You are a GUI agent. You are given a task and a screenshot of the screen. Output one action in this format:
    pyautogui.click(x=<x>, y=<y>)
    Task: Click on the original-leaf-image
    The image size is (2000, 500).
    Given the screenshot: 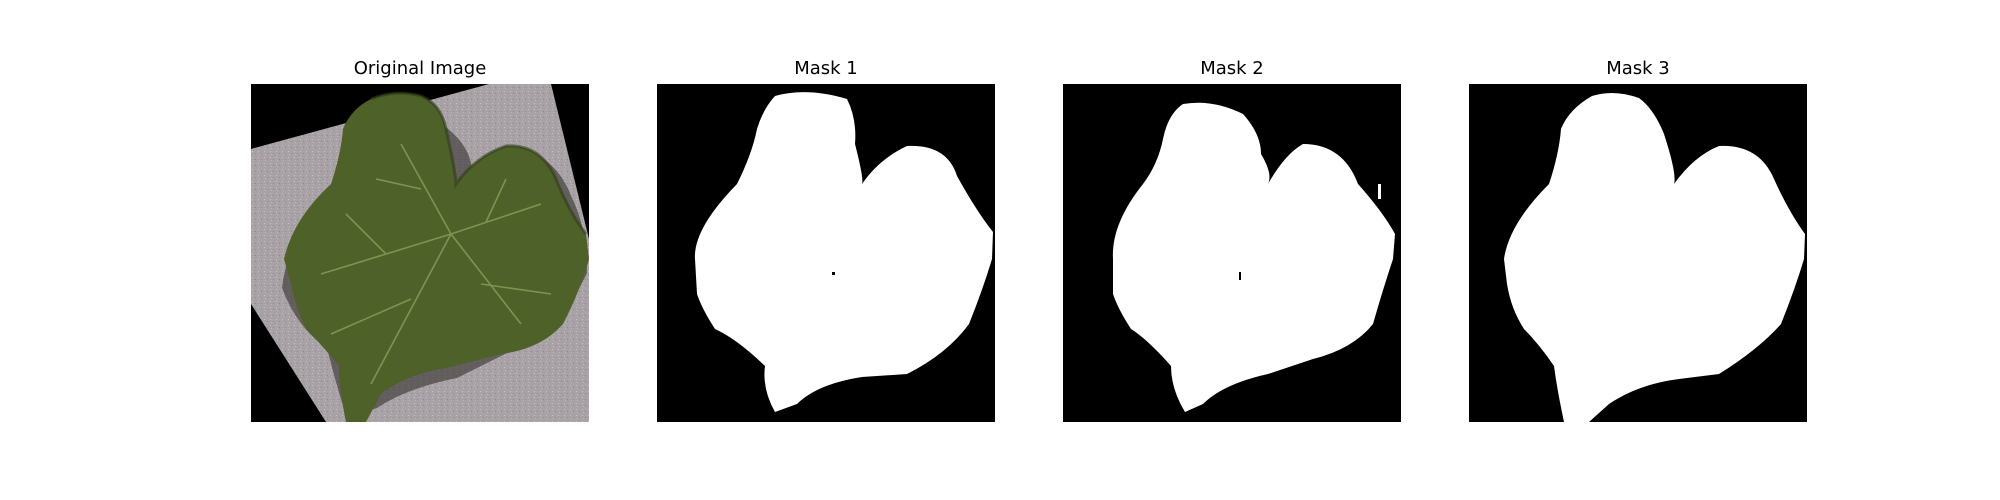 What is the action you would take?
    pyautogui.click(x=420, y=253)
    